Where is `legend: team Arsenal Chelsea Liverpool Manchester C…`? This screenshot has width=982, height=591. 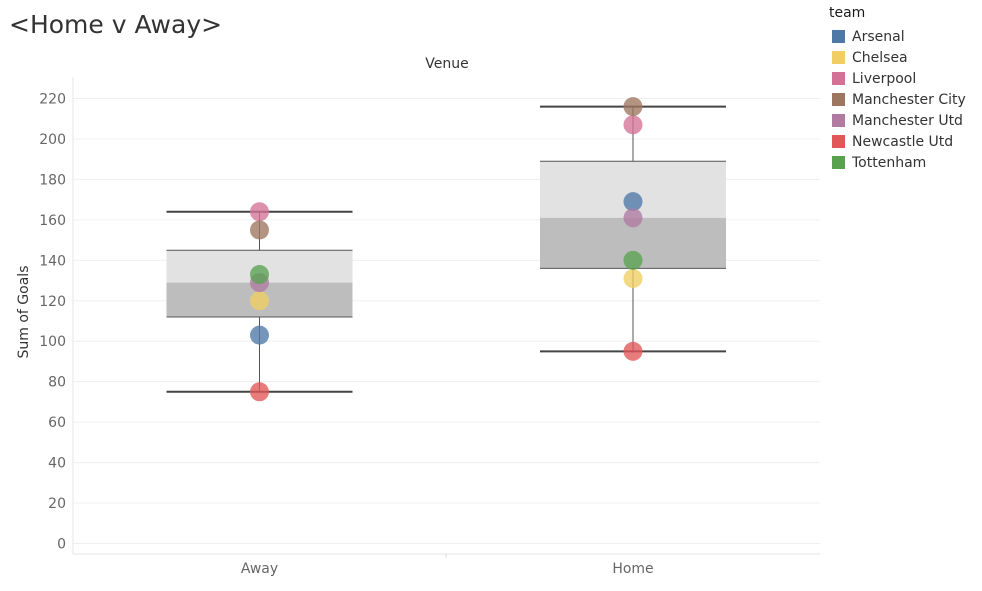
legend: team Arsenal Chelsea Liverpool Manchester C… is located at coordinates (897, 89).